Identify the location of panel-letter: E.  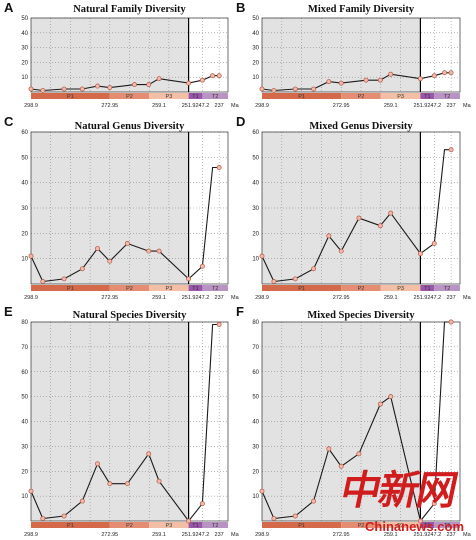
(8, 311).